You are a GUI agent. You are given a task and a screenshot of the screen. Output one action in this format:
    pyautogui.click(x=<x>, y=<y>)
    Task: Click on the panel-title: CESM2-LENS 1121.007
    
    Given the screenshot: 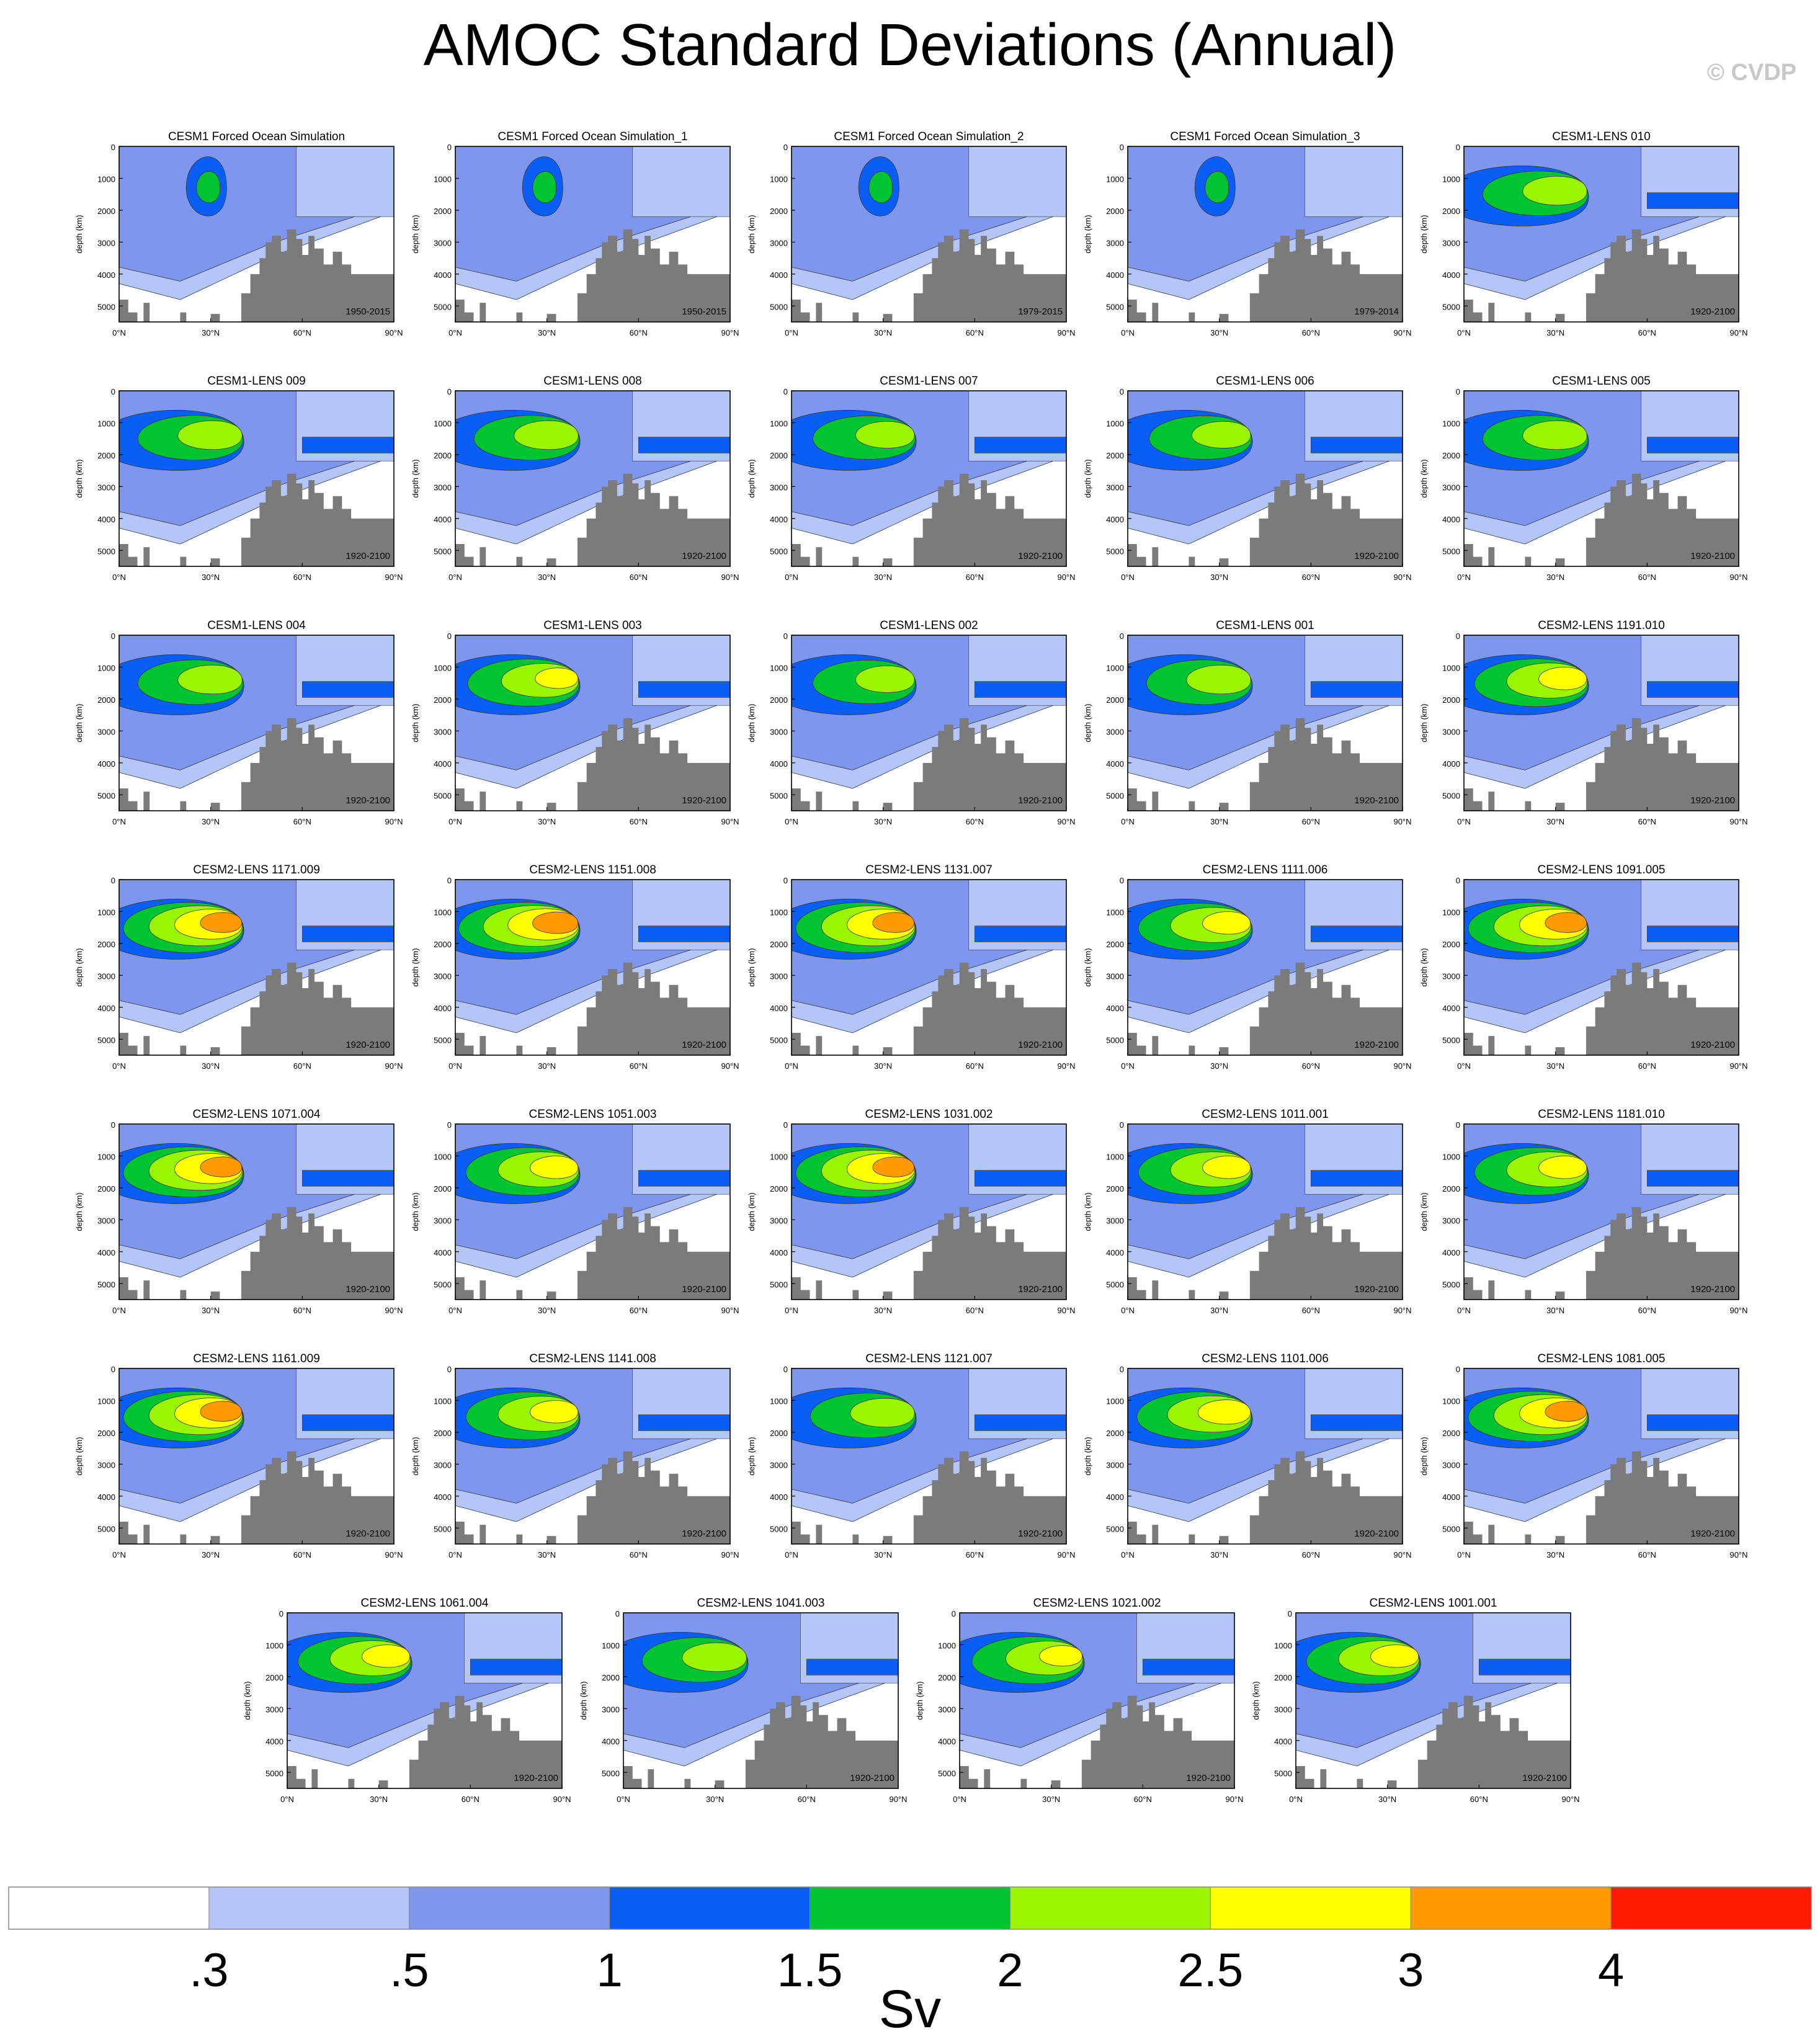 What is the action you would take?
    pyautogui.click(x=929, y=1359)
    